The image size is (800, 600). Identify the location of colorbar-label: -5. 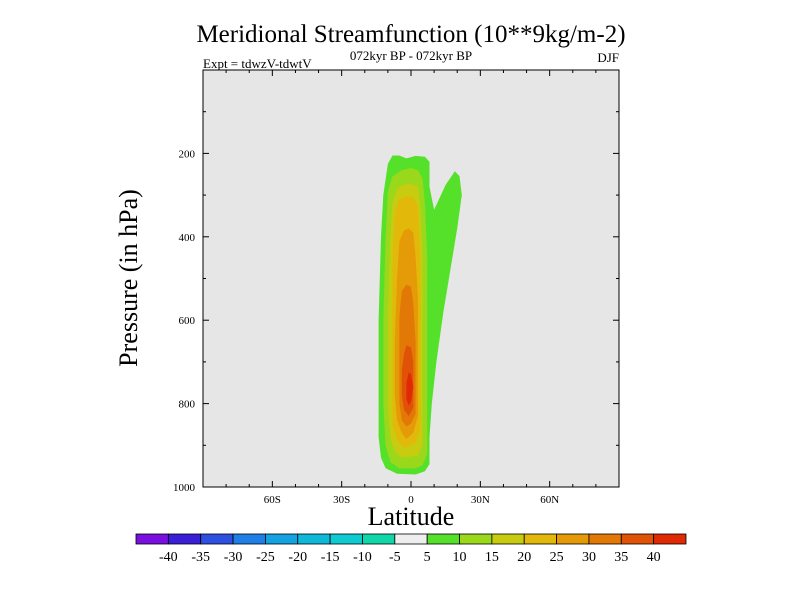
(395, 557).